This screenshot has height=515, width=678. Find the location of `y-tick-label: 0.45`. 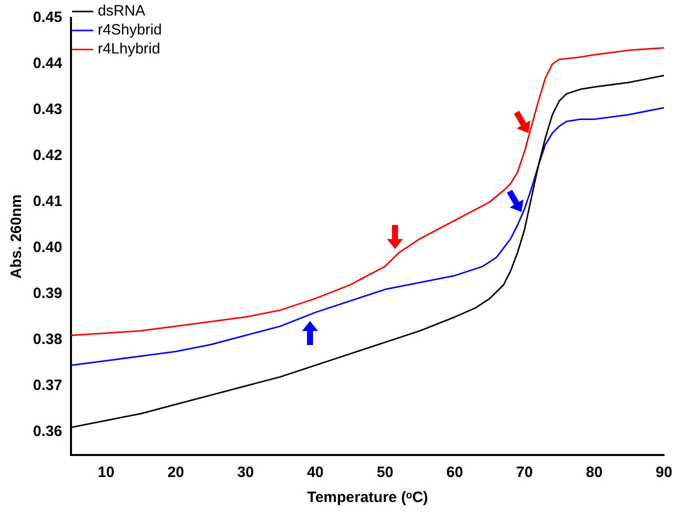

y-tick-label: 0.45 is located at coordinates (47, 17).